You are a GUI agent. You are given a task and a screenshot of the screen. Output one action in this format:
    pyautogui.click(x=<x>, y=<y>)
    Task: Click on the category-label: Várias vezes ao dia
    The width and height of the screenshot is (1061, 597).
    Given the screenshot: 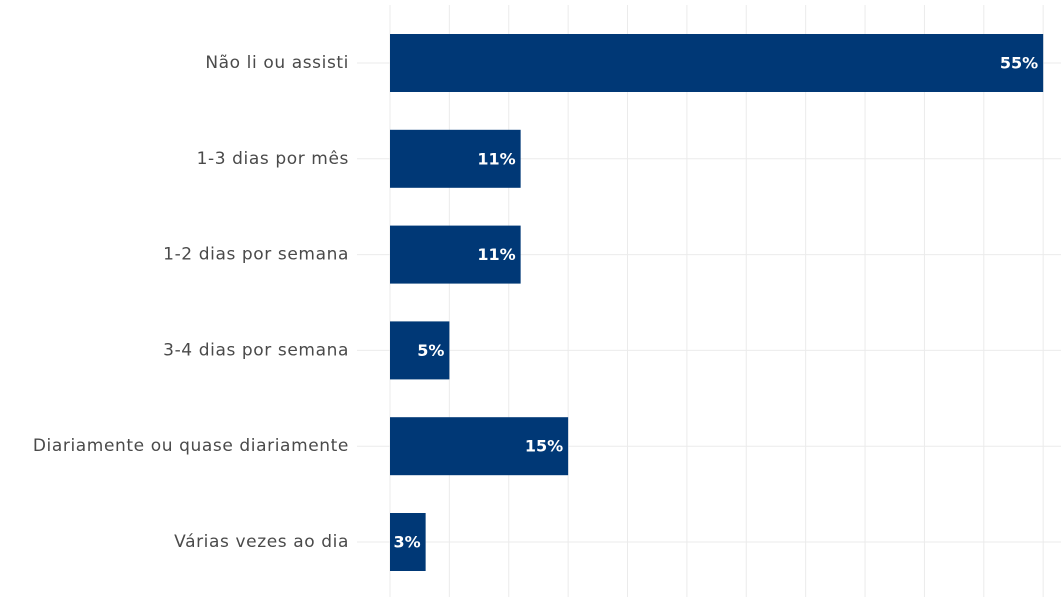 What is the action you would take?
    pyautogui.click(x=261, y=542)
    